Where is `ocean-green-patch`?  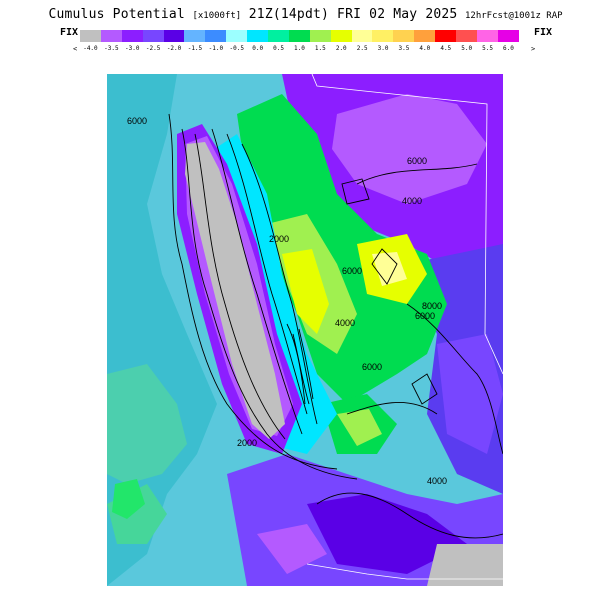
ocean-green-patch is located at coordinates (147, 424).